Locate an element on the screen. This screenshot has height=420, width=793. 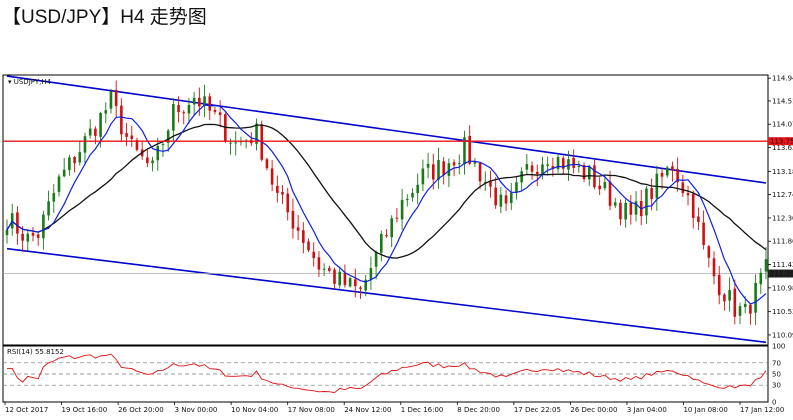
x-tick-label: 24 Nov 12:00 is located at coordinates (367, 410).